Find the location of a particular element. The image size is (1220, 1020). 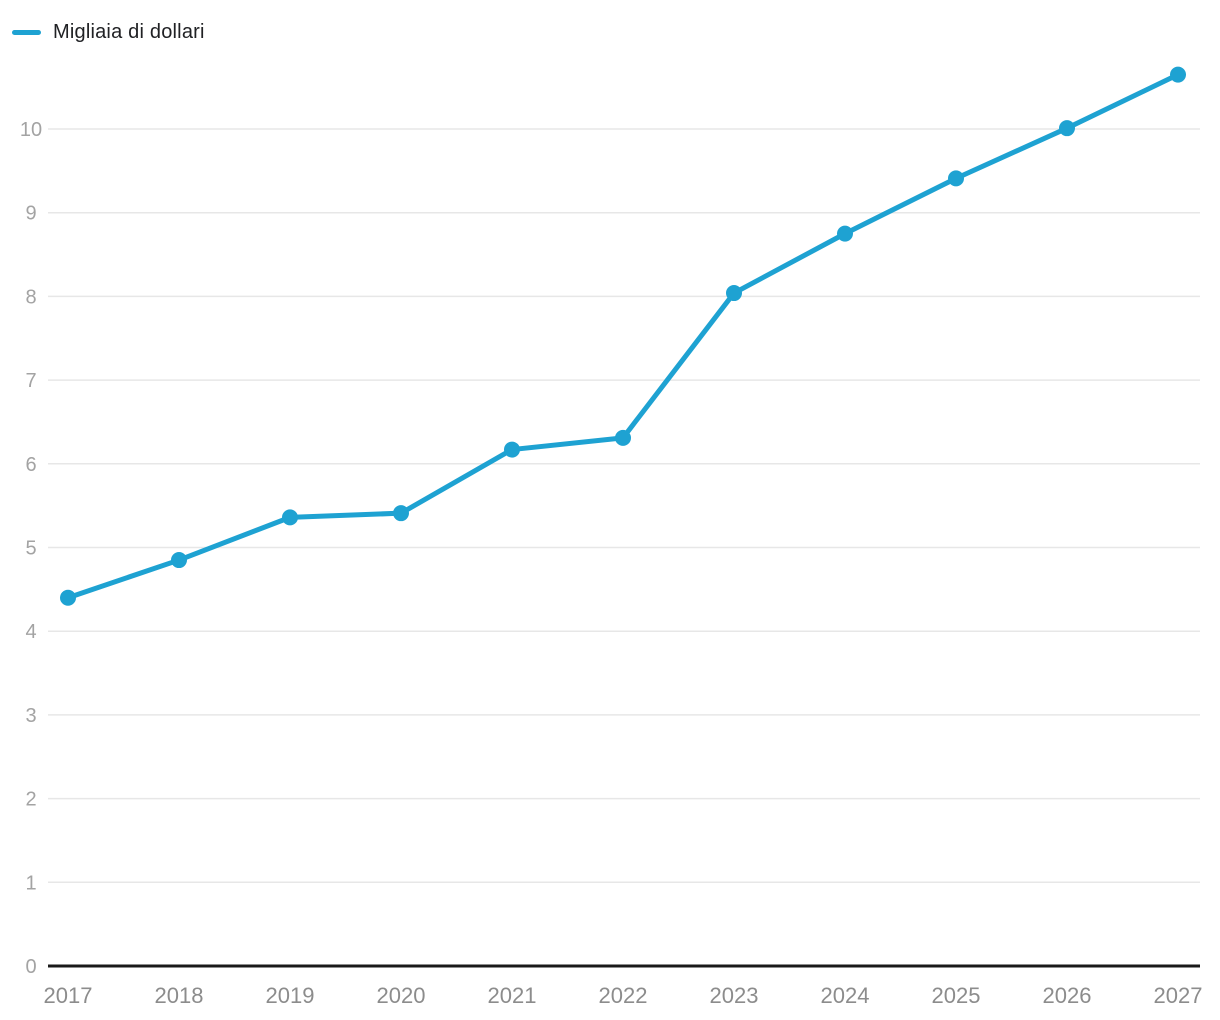

y-axis-tick-label-0: 0 is located at coordinates (30, 967).